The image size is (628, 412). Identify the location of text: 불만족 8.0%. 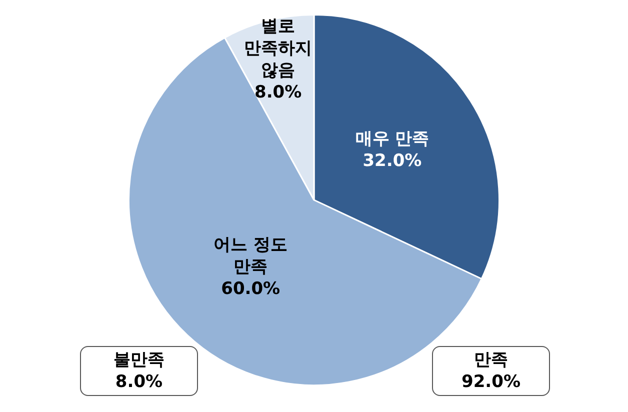
(139, 371).